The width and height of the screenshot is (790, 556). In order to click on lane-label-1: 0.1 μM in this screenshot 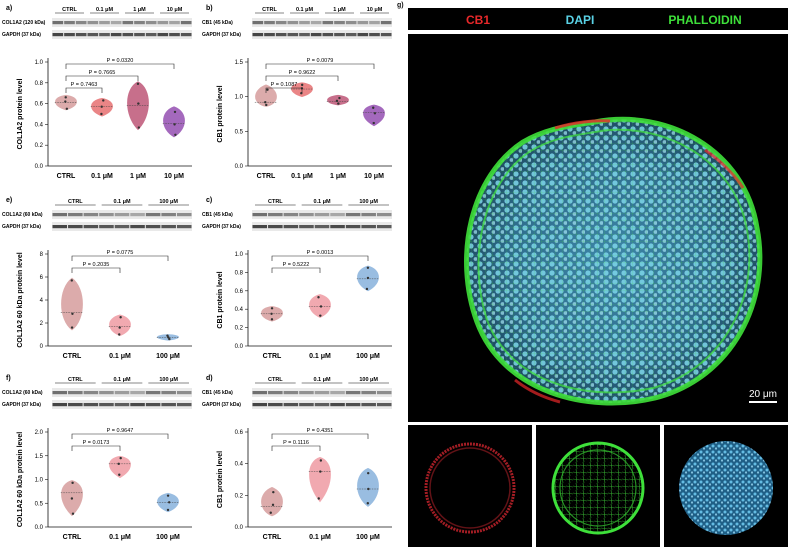, I will do `click(322, 202)`.